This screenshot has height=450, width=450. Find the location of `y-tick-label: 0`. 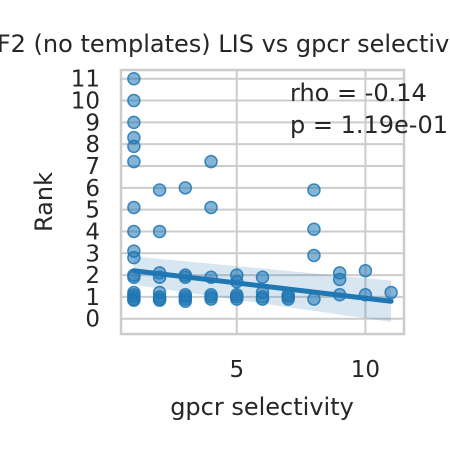

y-tick-label: 0 is located at coordinates (92, 320).